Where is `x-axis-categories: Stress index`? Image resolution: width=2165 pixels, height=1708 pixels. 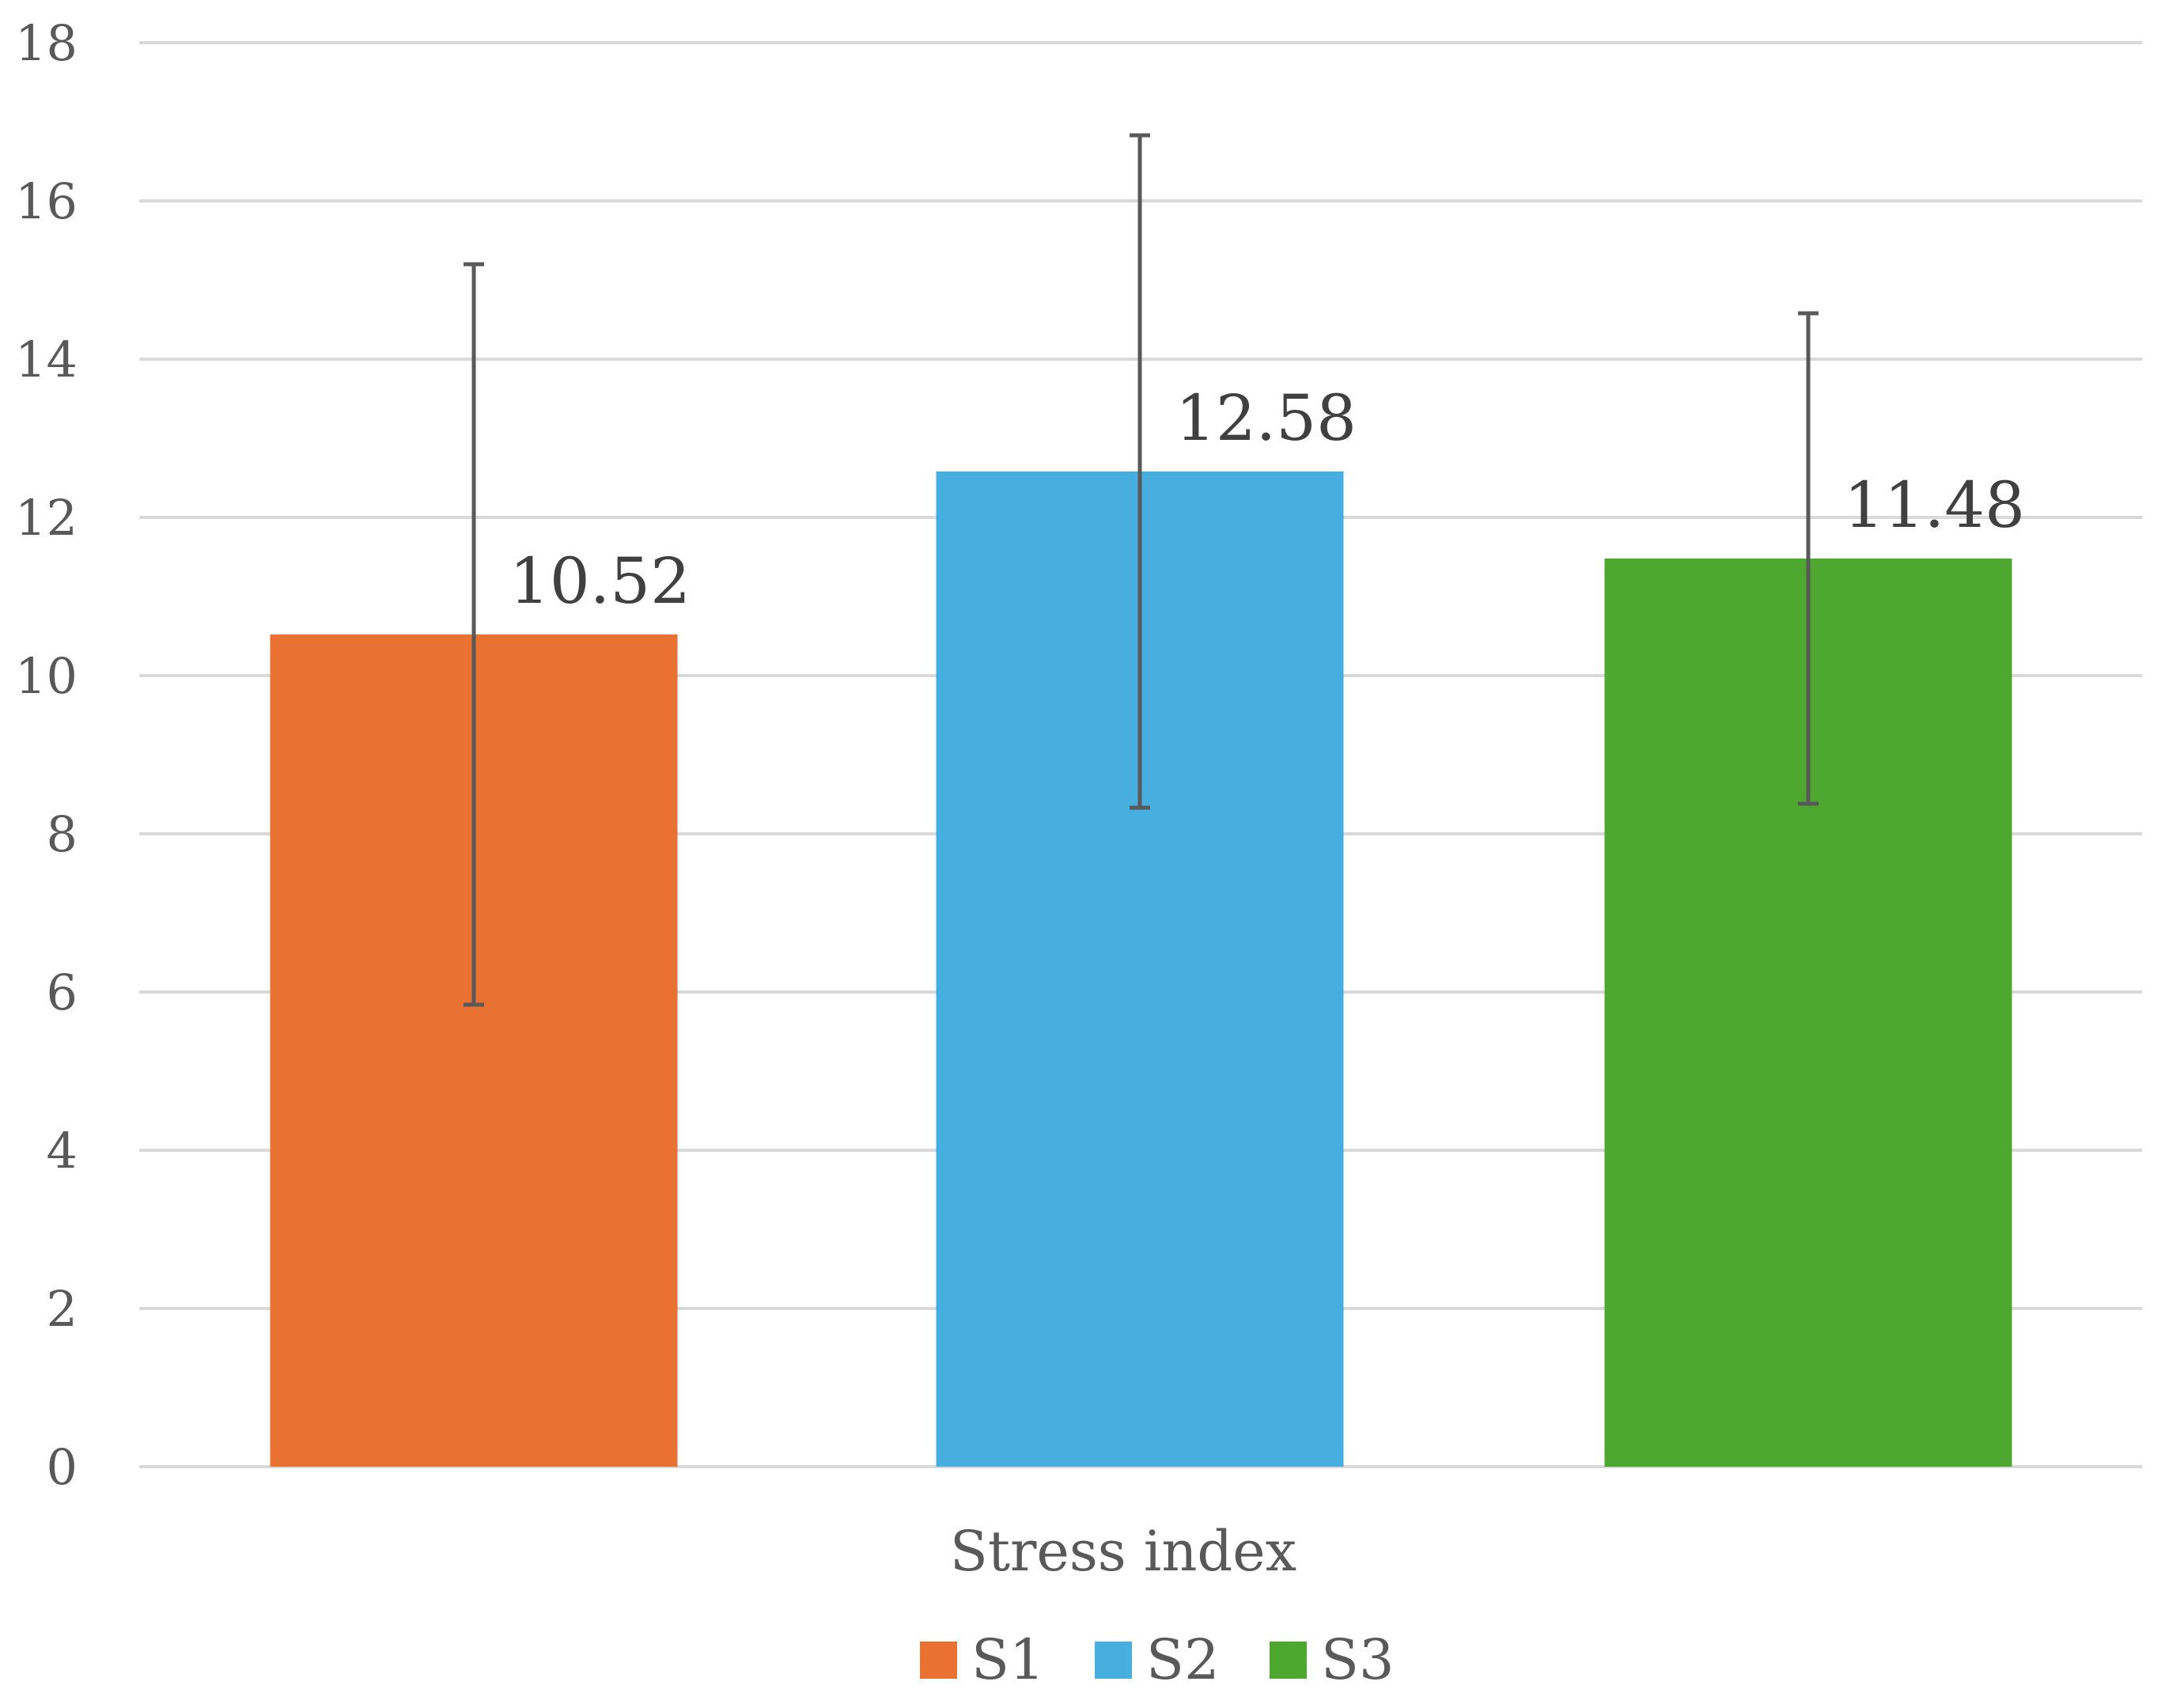 x-axis-categories: Stress index is located at coordinates (1123, 1552).